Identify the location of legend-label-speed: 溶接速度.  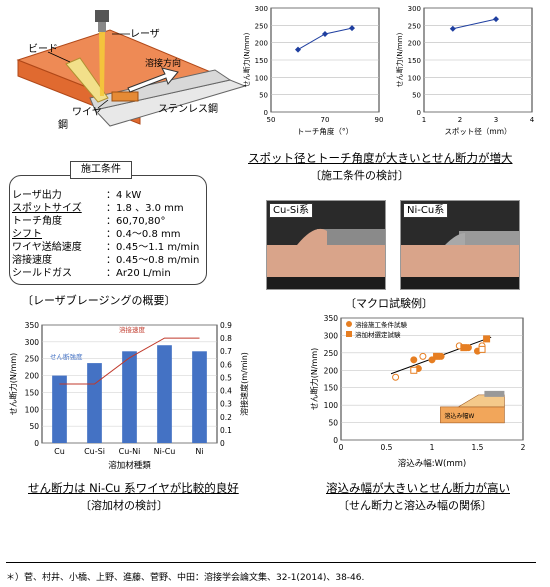
(132, 329).